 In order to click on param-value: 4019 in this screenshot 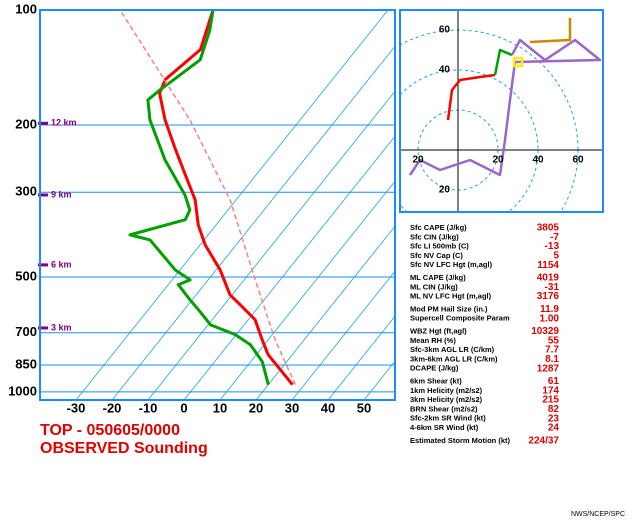, I will do `click(548, 278)`.